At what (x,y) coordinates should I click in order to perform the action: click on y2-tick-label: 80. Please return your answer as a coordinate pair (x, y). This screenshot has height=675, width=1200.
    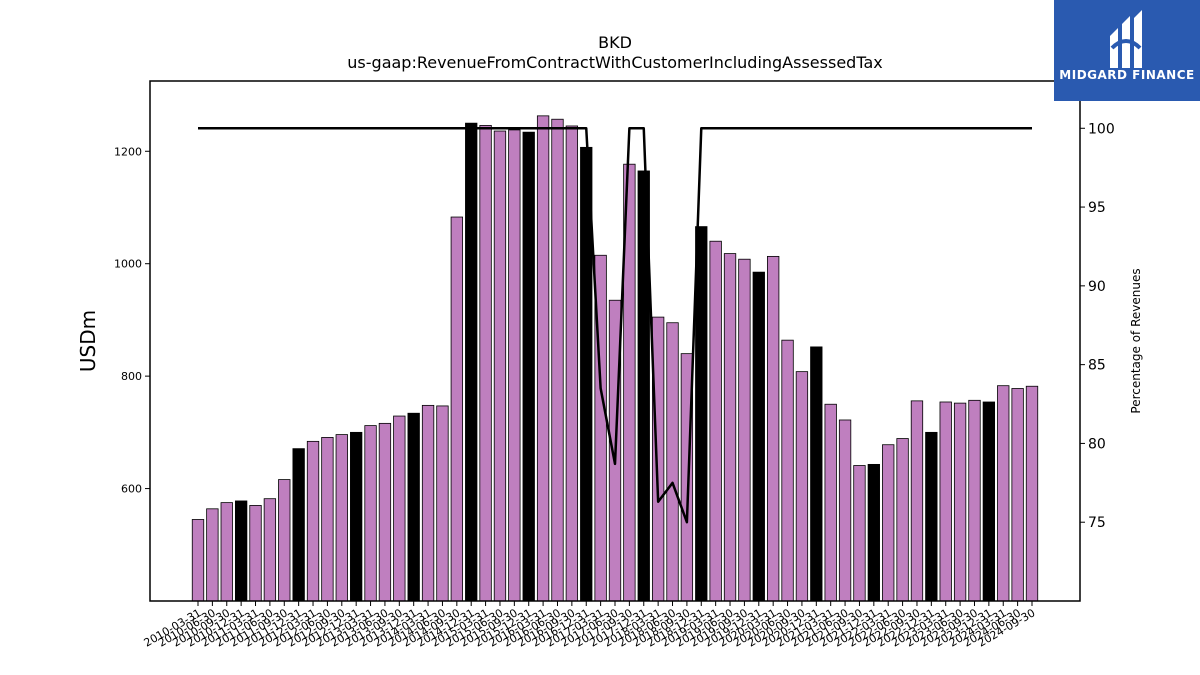
    Looking at the image, I should click on (1097, 444).